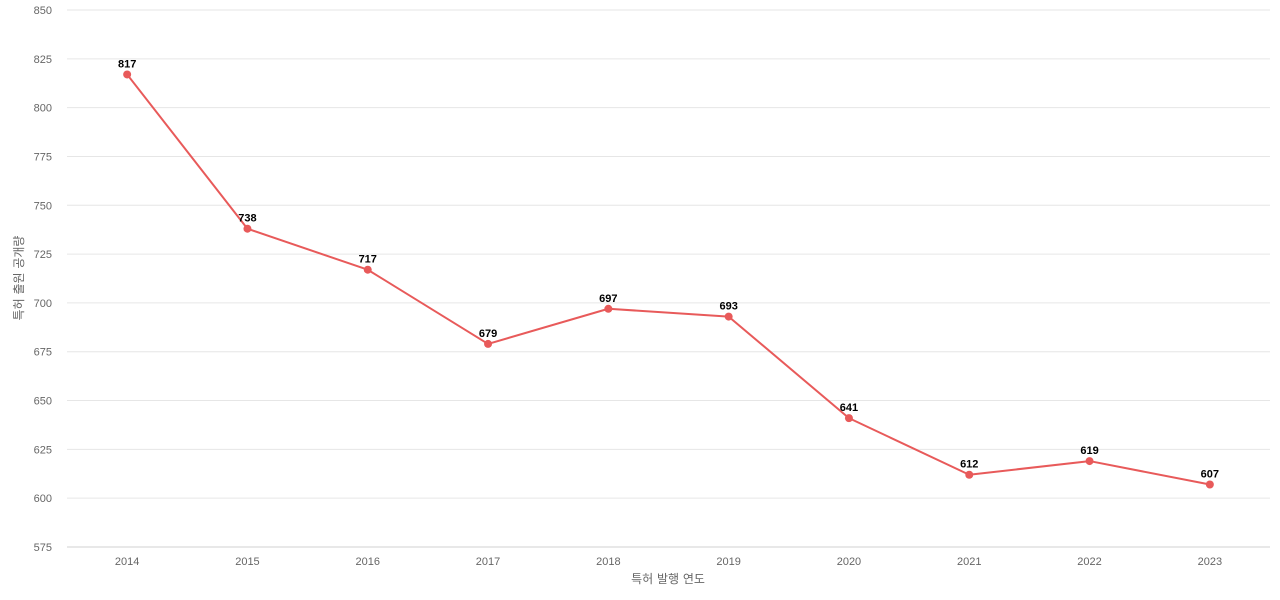 Image resolution: width=1280 pixels, height=600 pixels. I want to click on y-tick-label: 775, so click(43, 157).